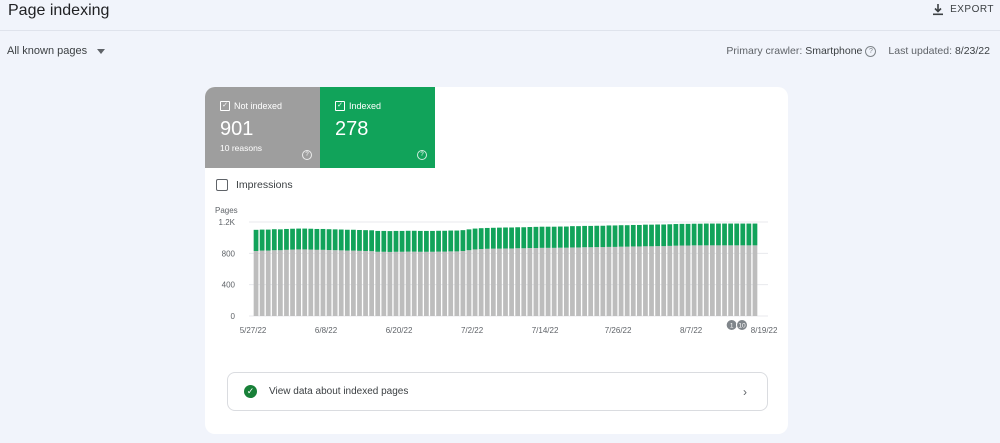  Describe the element at coordinates (920, 51) in the screenshot. I see `updated-label: Last updated:` at that location.